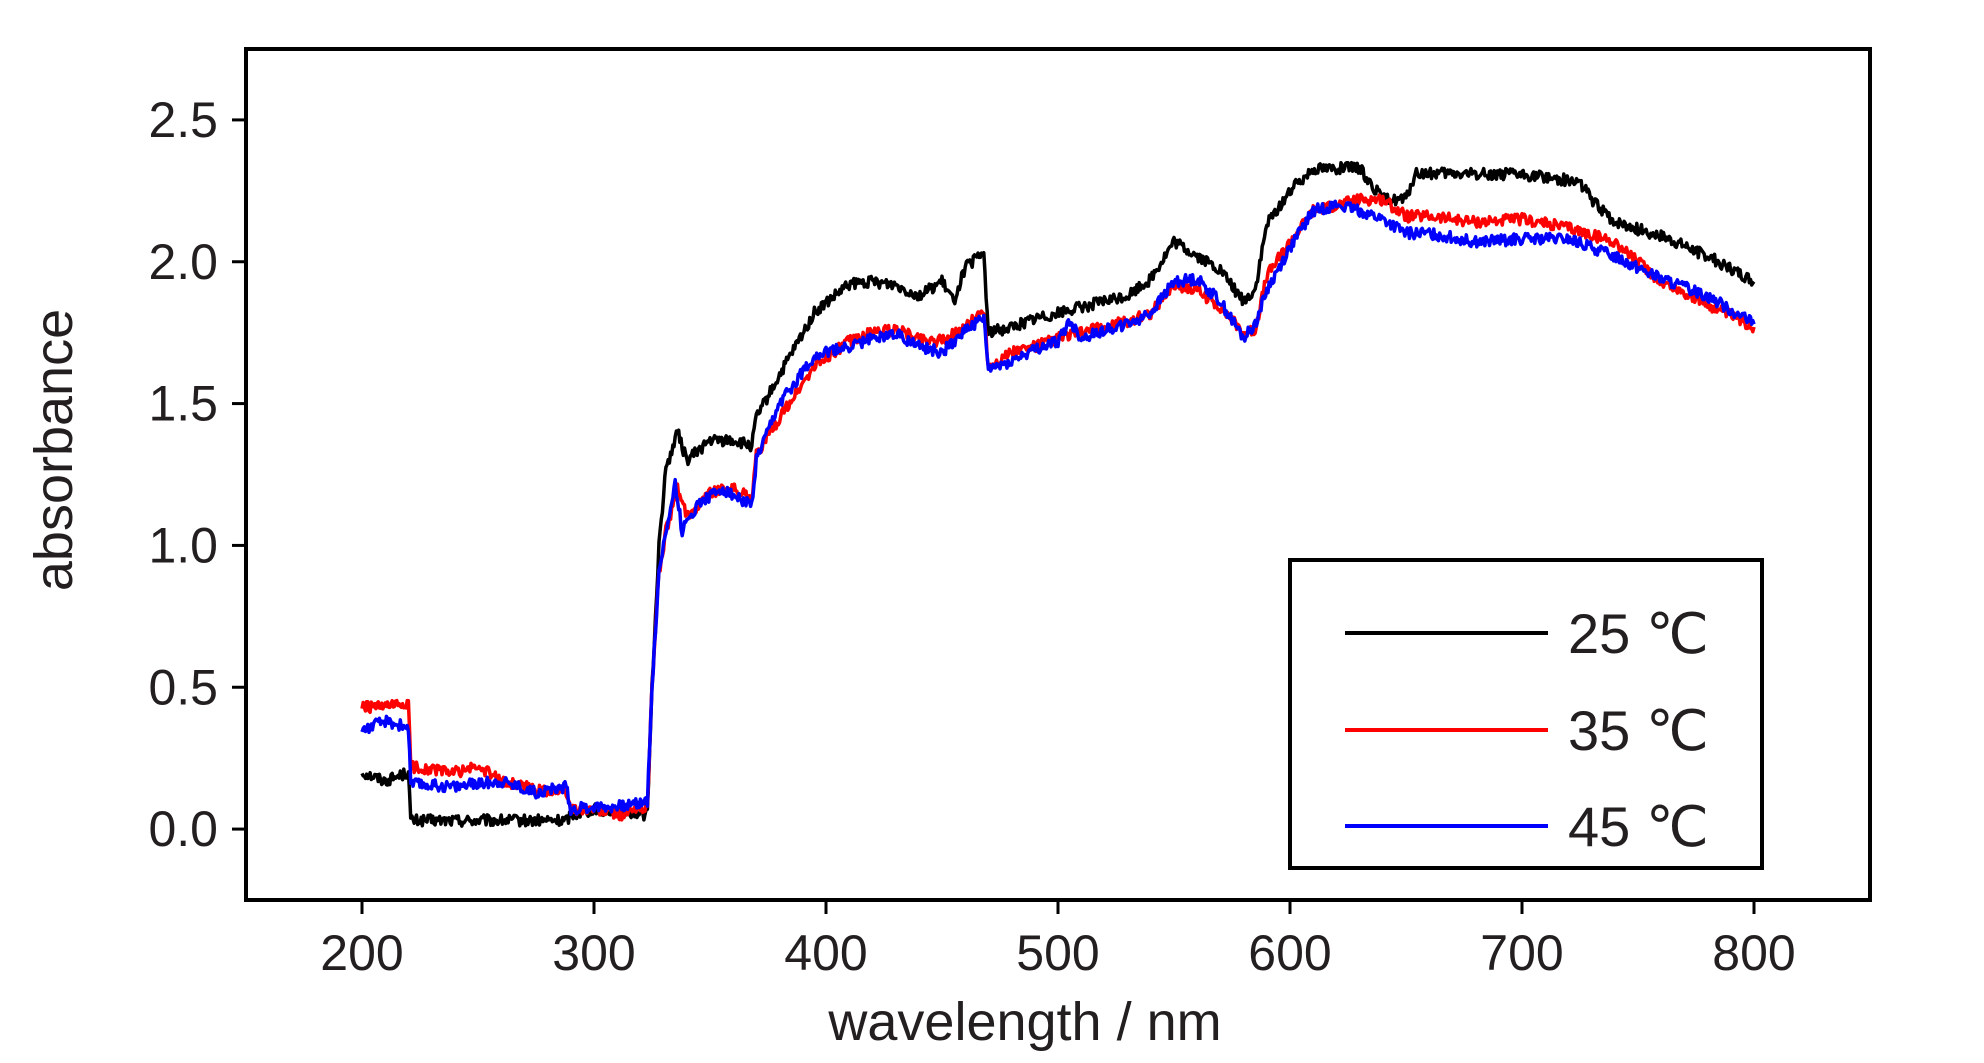  I want to click on y-tick-label: 1.0, so click(183, 545).